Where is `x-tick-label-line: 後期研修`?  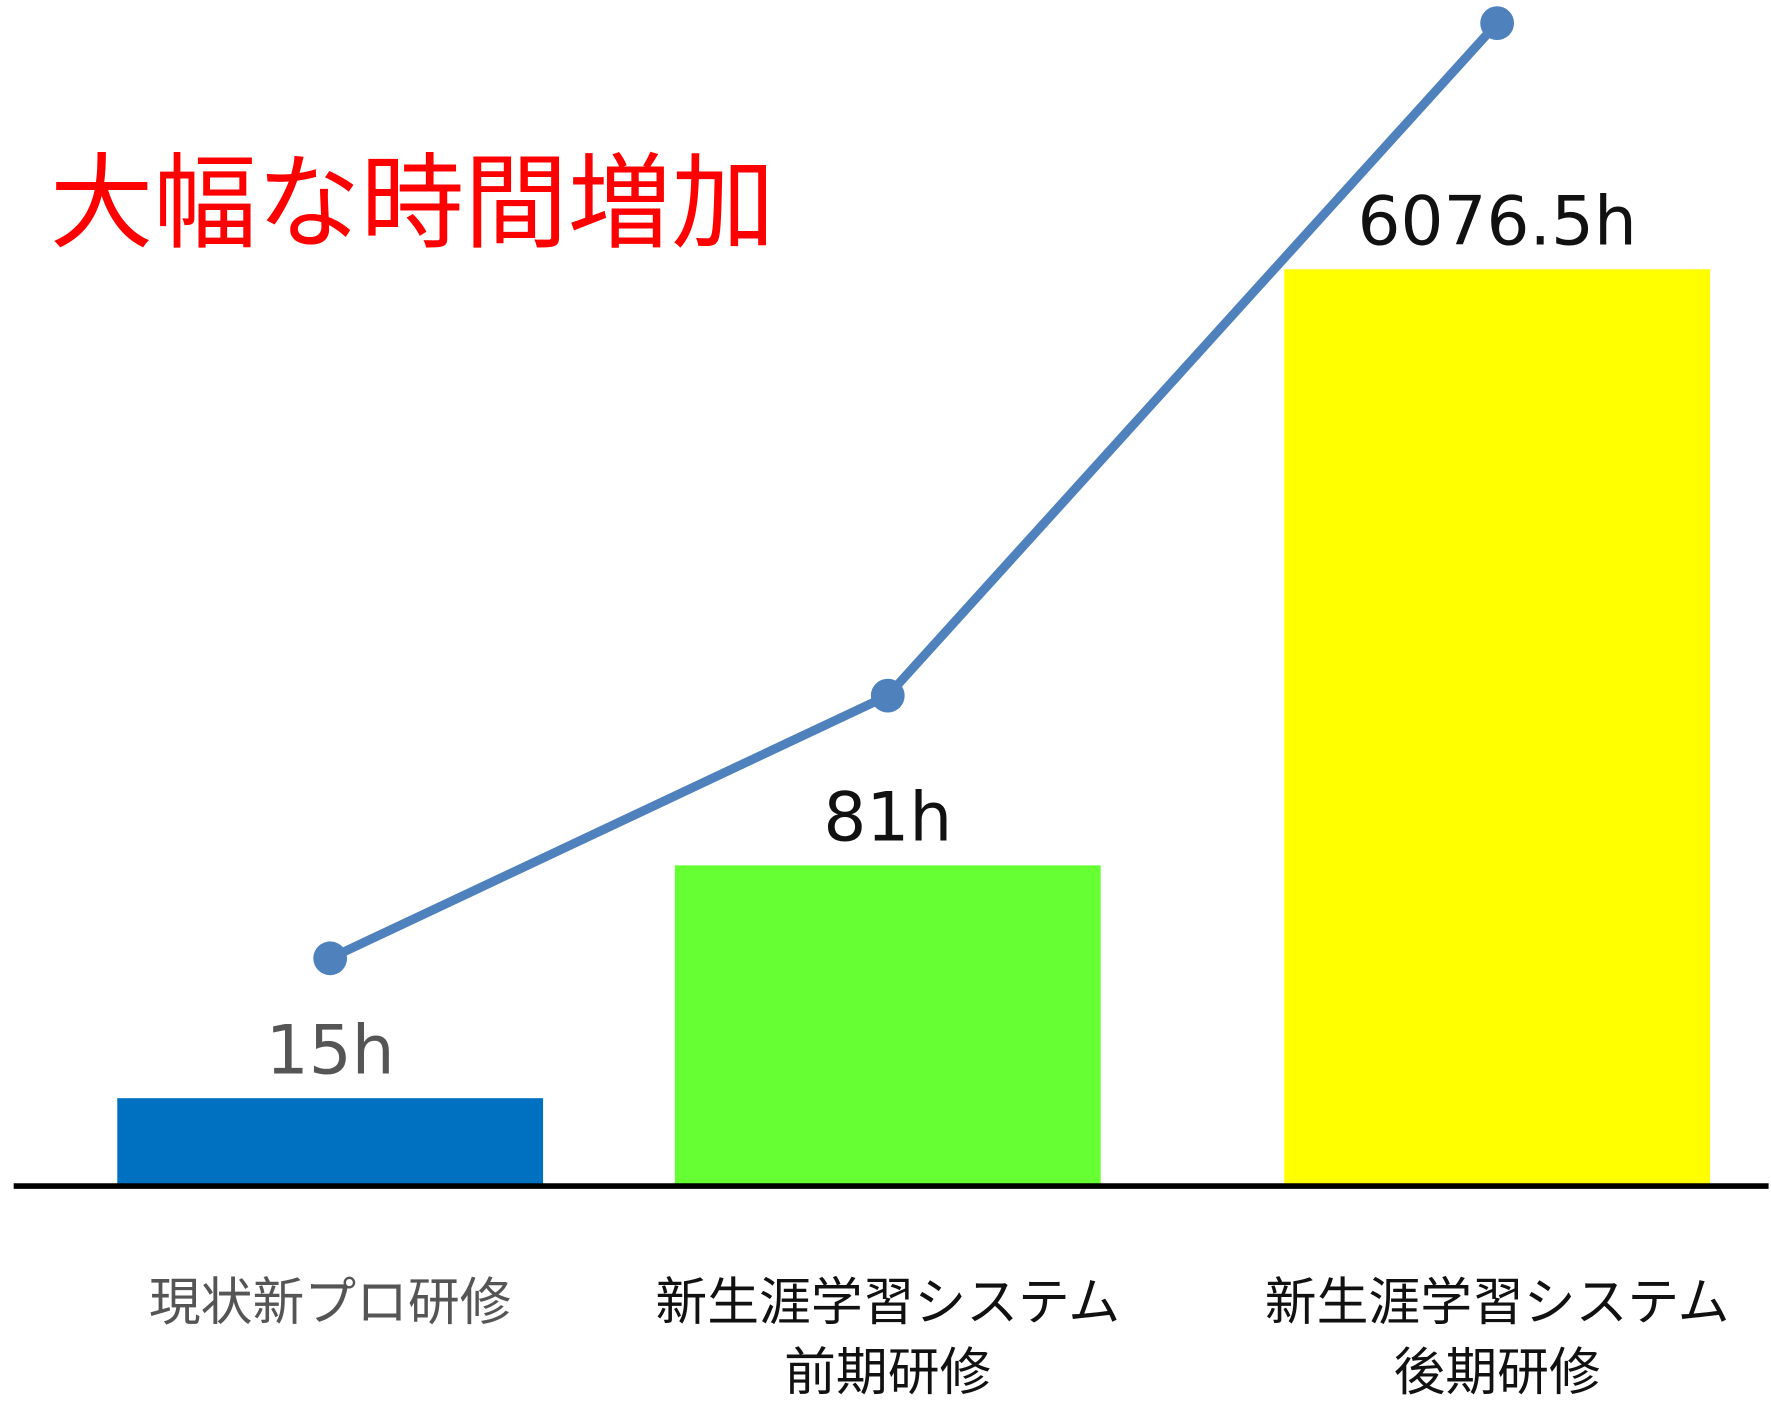
x-tick-label-line: 後期研修 is located at coordinates (1497, 1373).